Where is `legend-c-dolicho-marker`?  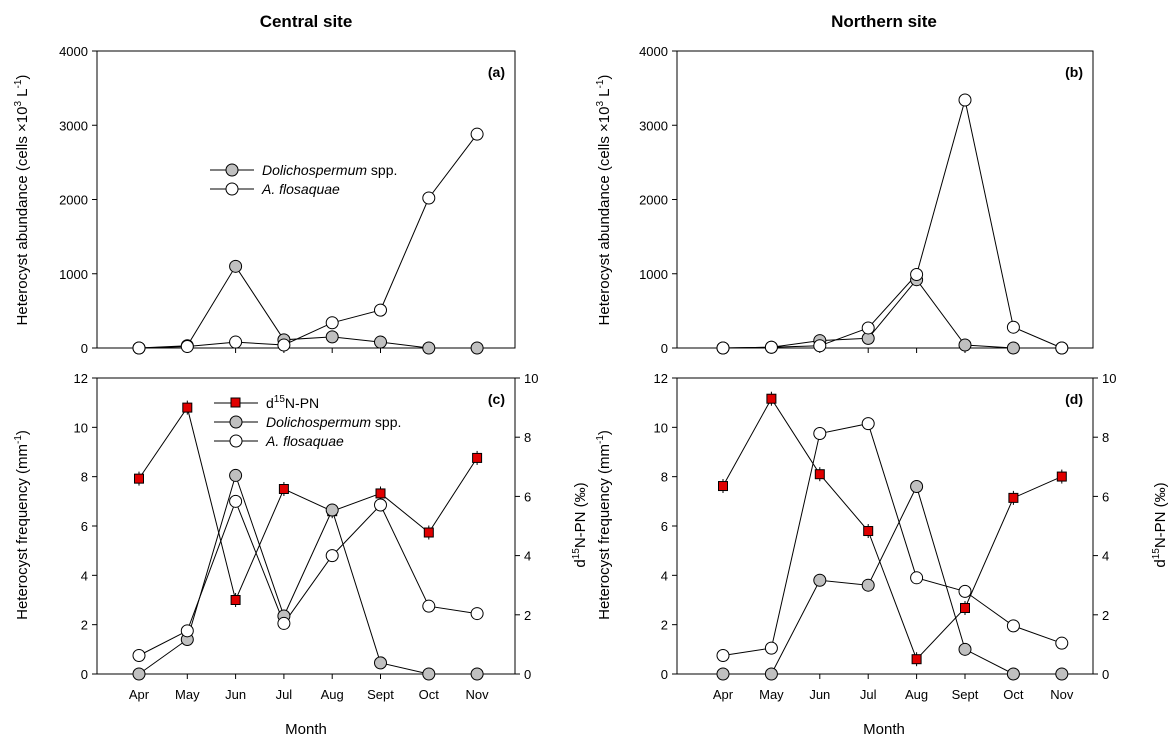
legend-c-dolicho-marker is located at coordinates (236, 422).